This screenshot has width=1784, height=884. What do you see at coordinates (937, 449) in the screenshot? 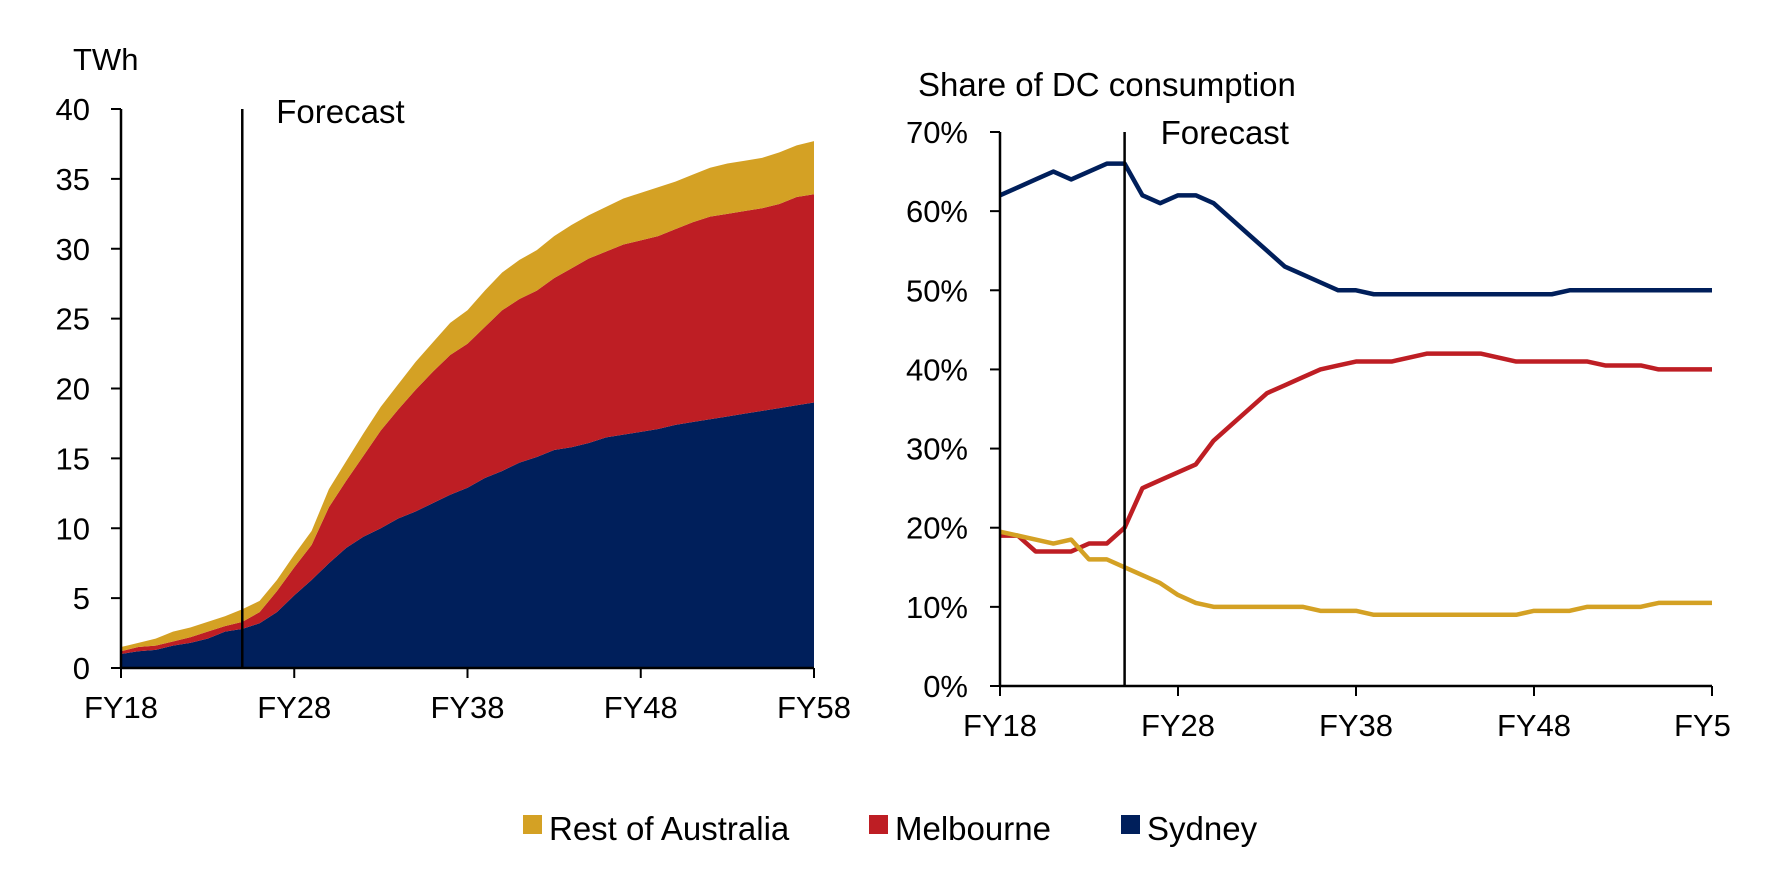
I see `chart2-y-tick-label: 30%` at bounding box center [937, 449].